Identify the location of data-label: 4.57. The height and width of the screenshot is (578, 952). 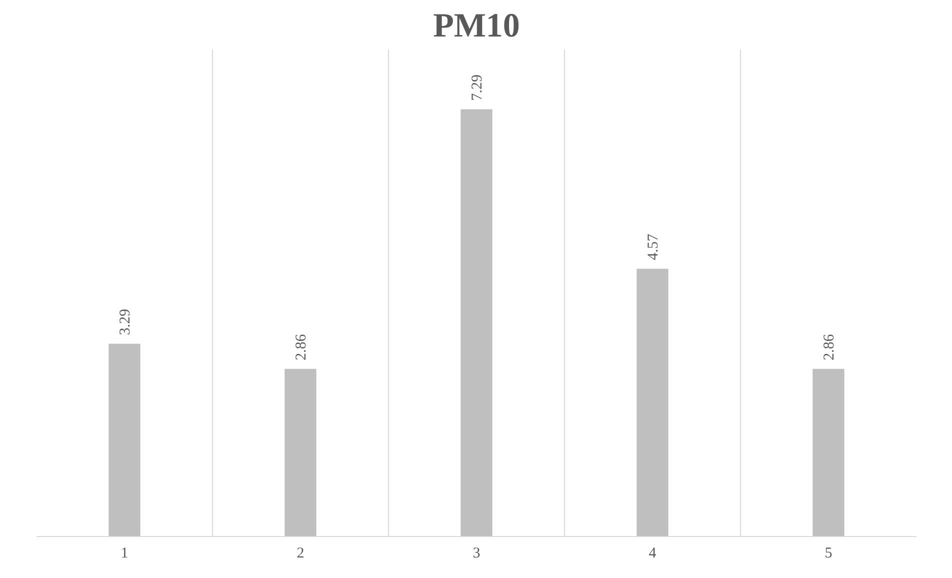
(654, 246).